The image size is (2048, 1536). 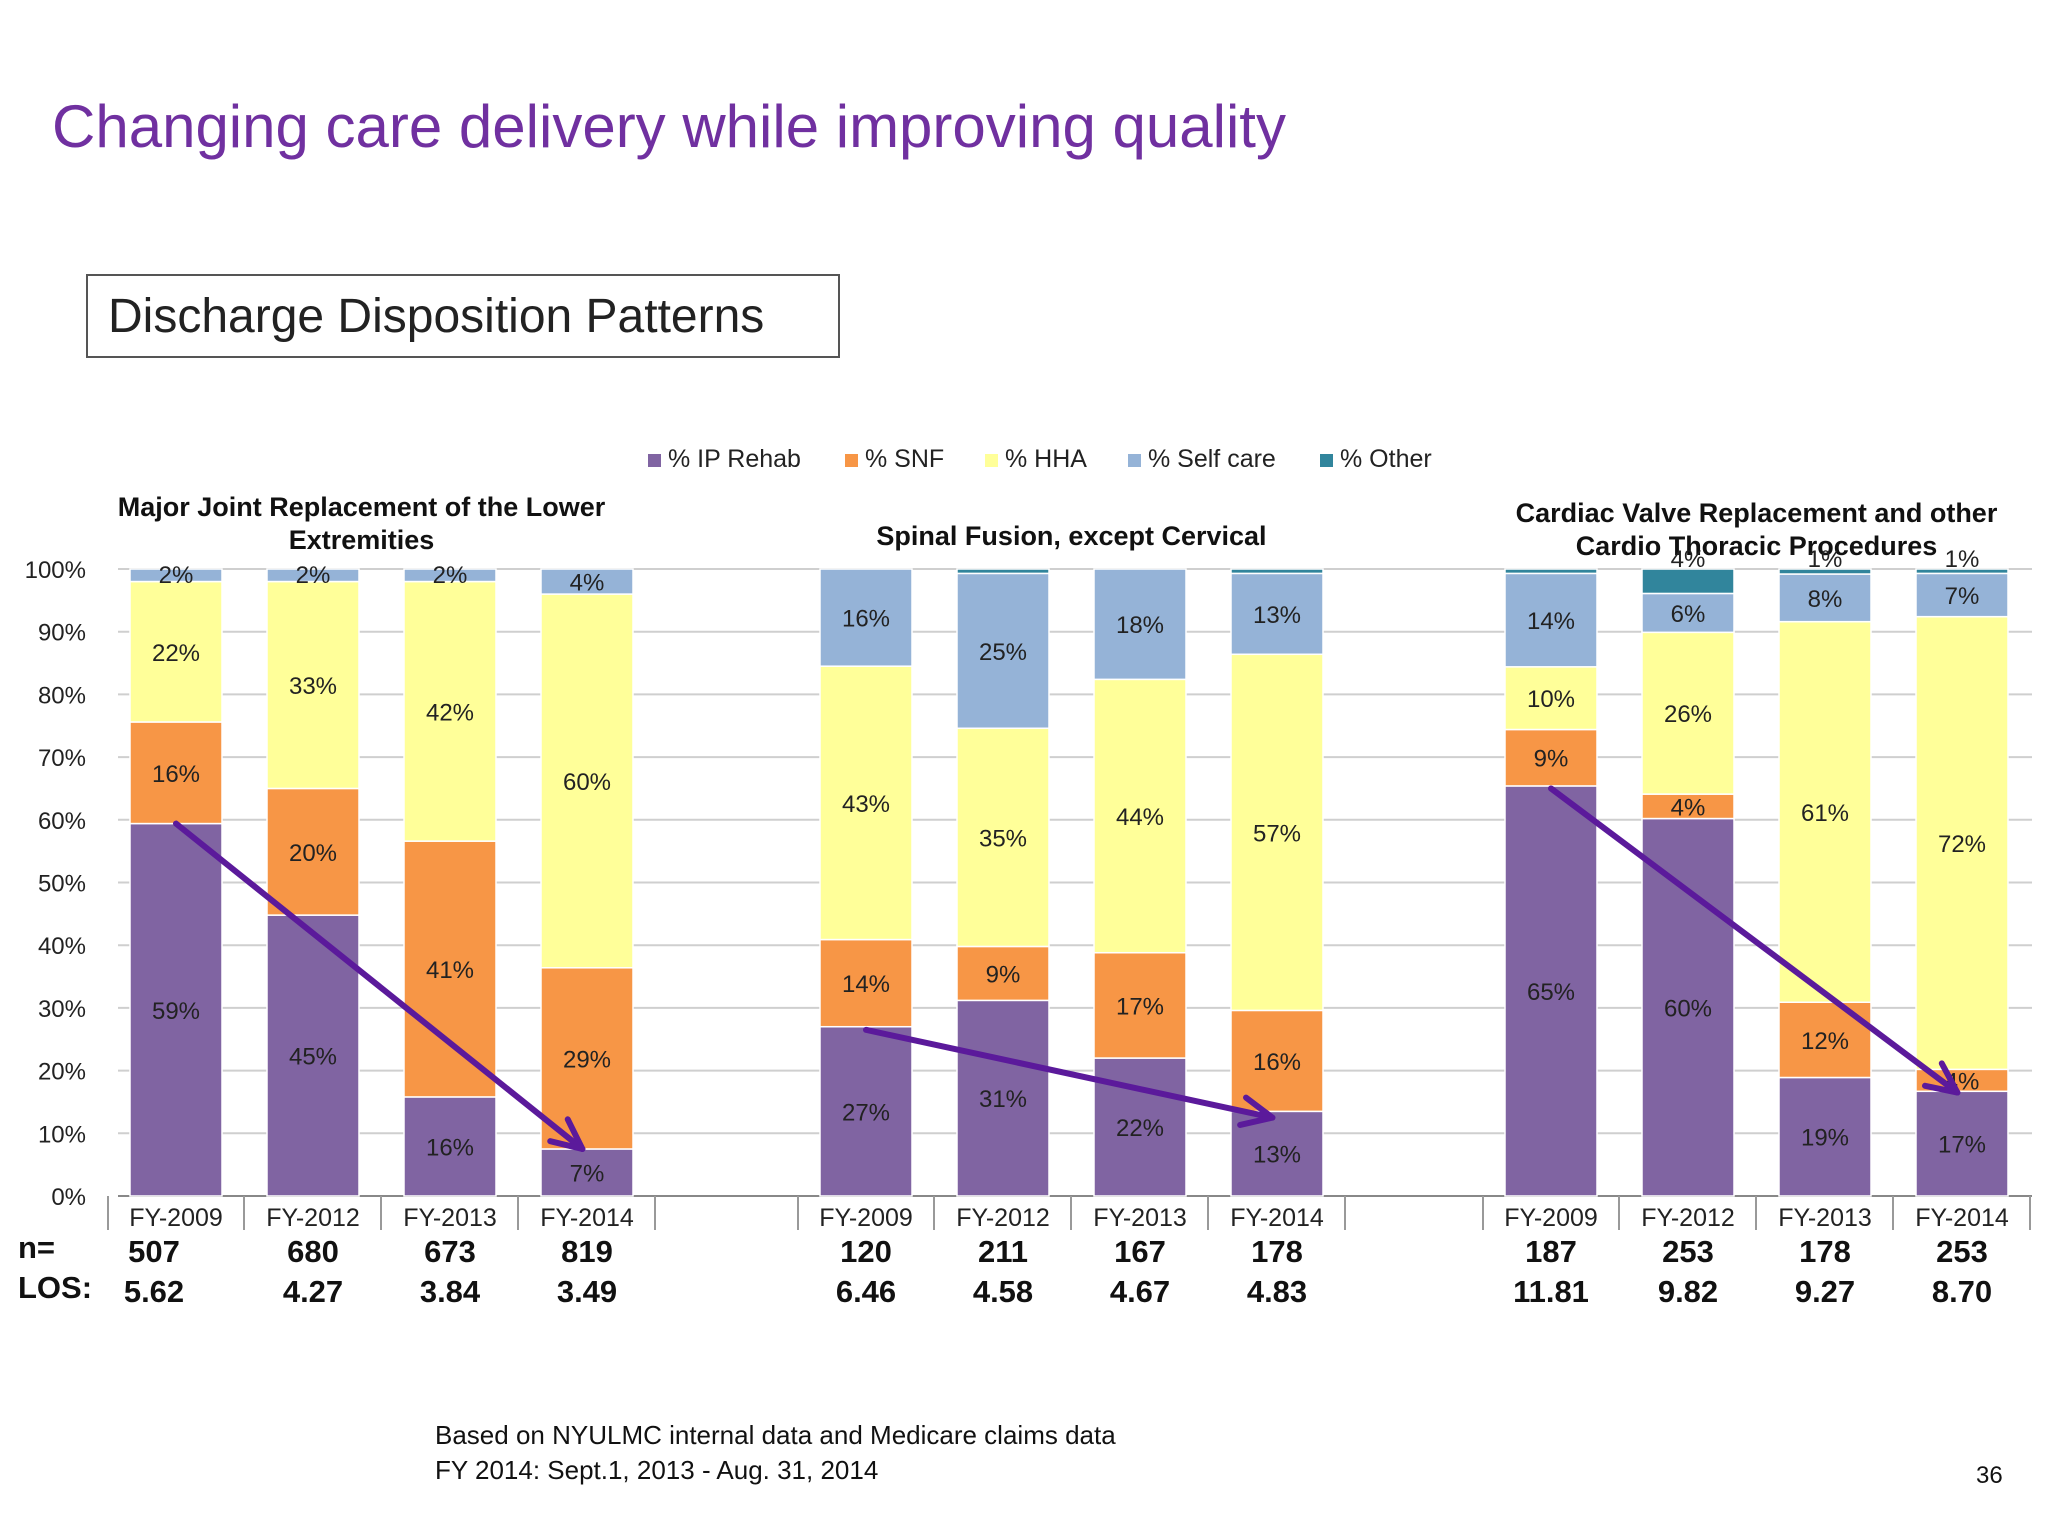 What do you see at coordinates (1386, 459) in the screenshot?
I see `legend-label: % Other` at bounding box center [1386, 459].